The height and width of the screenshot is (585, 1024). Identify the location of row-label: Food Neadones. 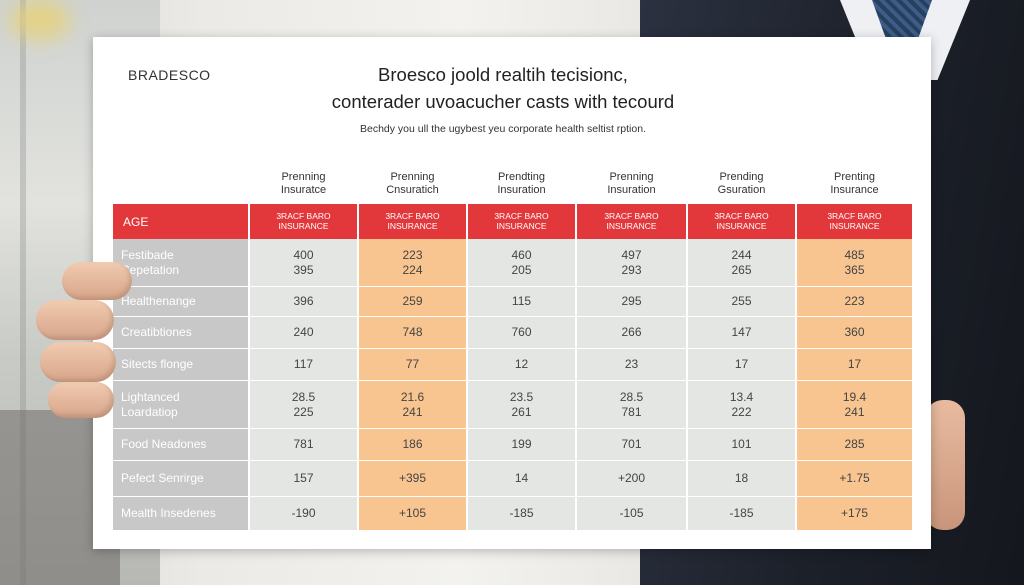
(164, 444).